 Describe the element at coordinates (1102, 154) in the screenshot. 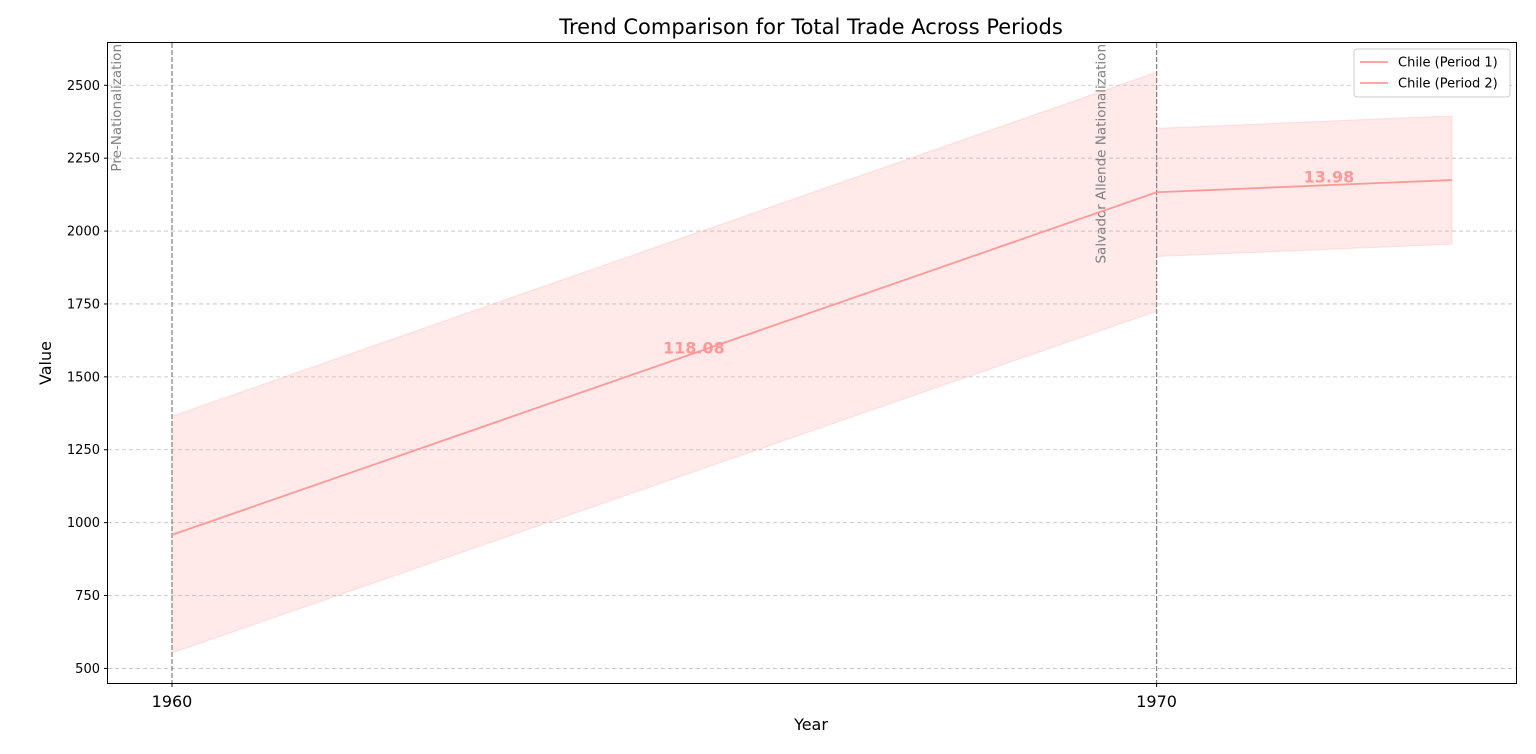

I see `vertical-marker-label: Salvador Allende Nationalization` at that location.